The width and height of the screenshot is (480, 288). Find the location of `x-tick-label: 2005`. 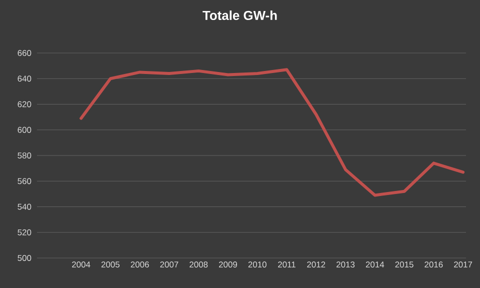

x-tick-label: 2005 is located at coordinates (110, 265).